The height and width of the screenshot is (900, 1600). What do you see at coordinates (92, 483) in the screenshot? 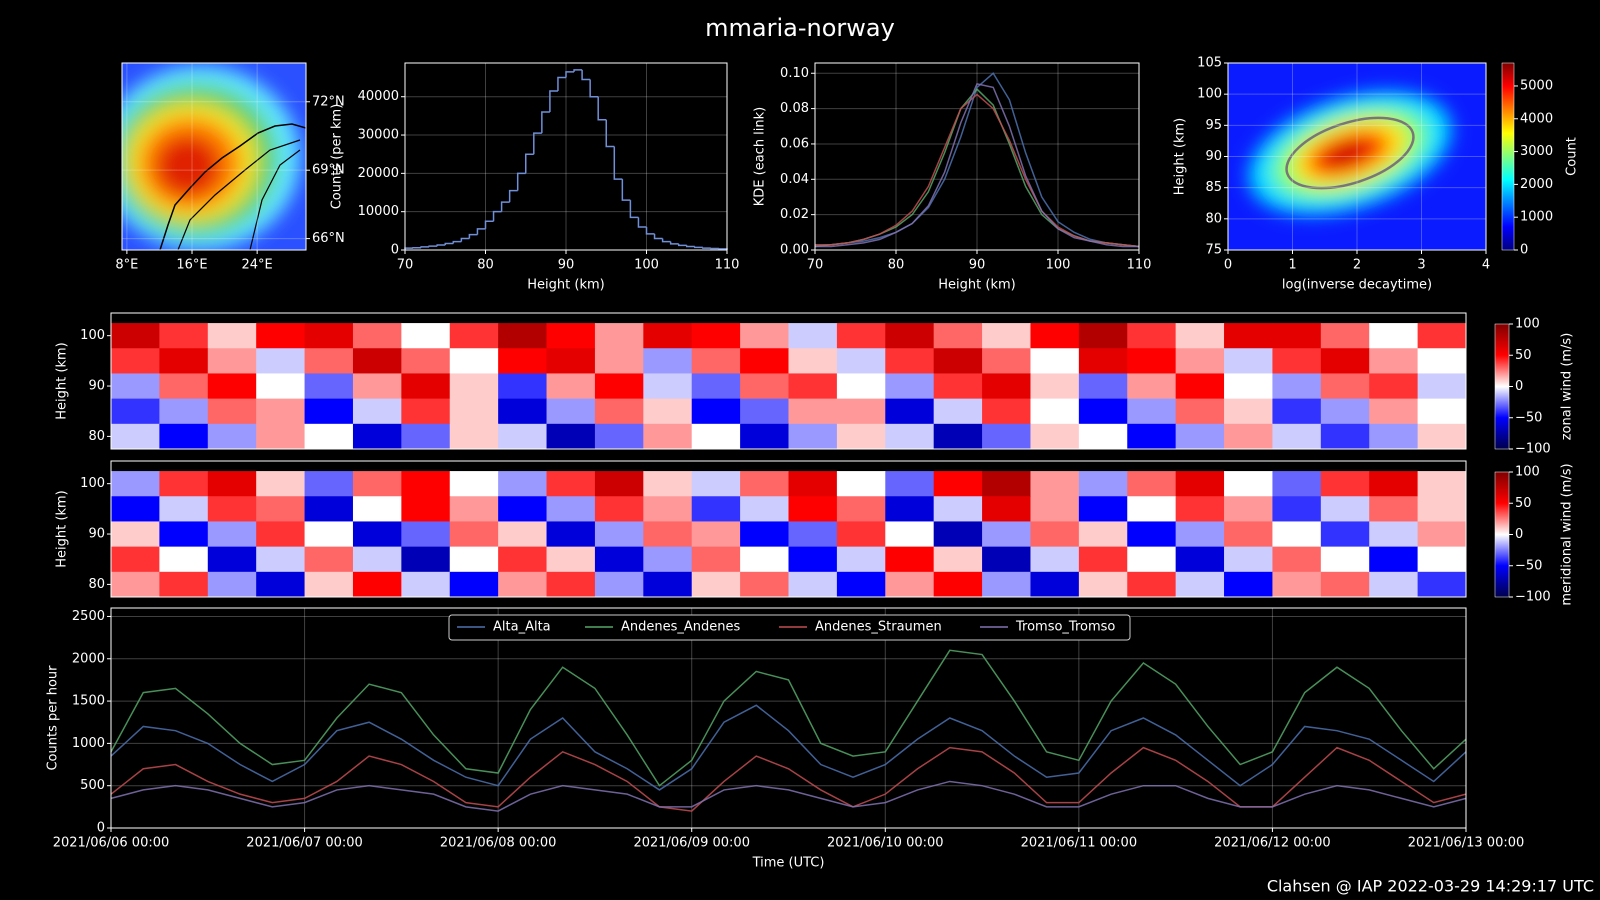
I see `y-tick-label: 100` at bounding box center [92, 483].